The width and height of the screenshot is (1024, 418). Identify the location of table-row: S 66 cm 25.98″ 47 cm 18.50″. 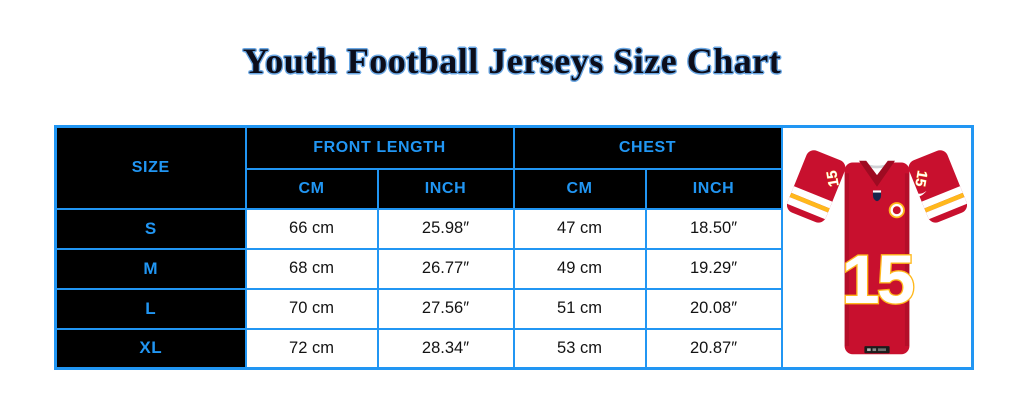
(513, 228).